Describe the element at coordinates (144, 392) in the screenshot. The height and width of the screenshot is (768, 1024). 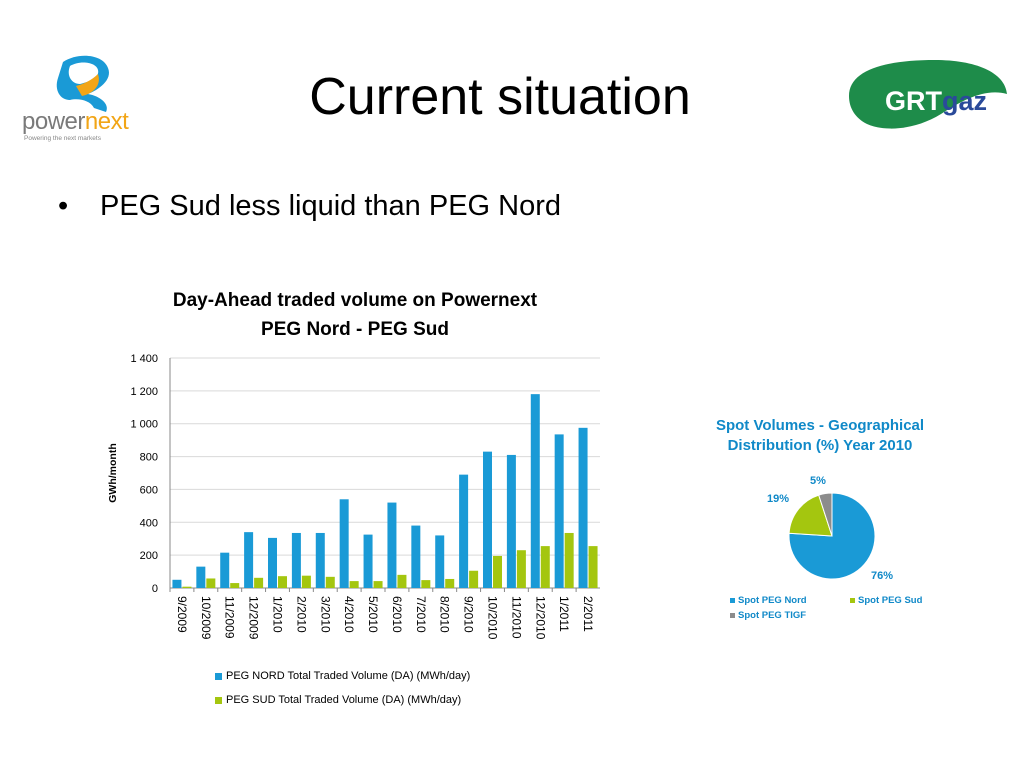
I see `y-tick-label: 1 200` at that location.